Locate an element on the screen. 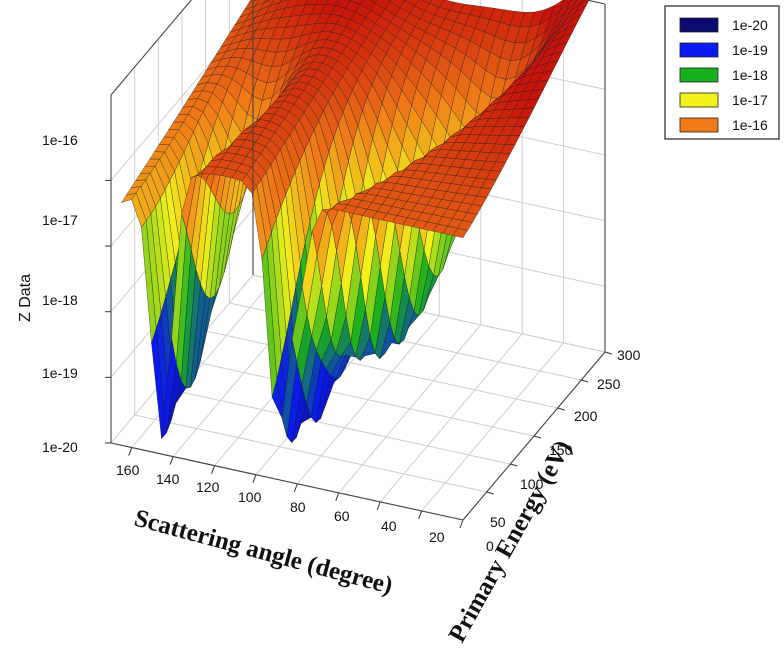 The image size is (784, 649). legend-label: 1e-19 is located at coordinates (750, 50).